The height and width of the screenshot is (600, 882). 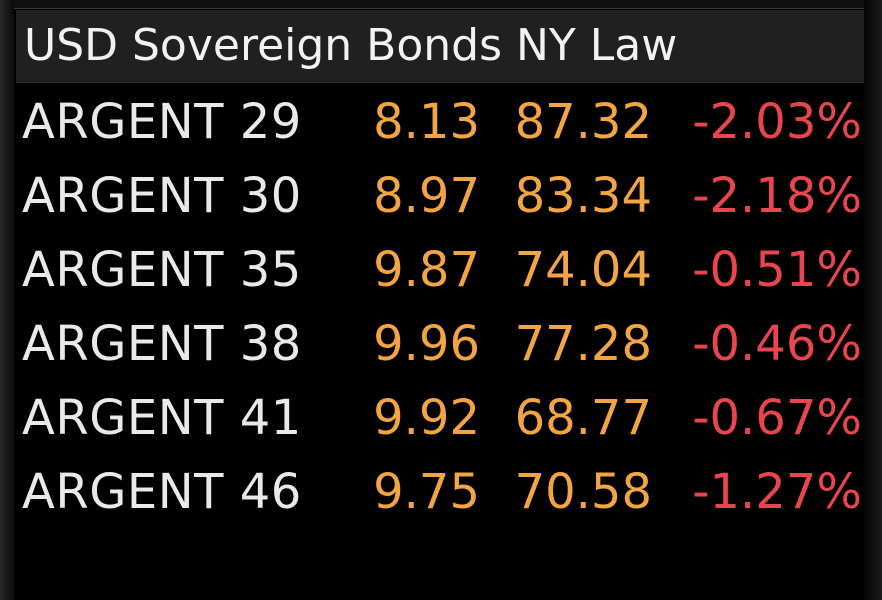 What do you see at coordinates (777, 418) in the screenshot?
I see `bond-change: -0.67%` at bounding box center [777, 418].